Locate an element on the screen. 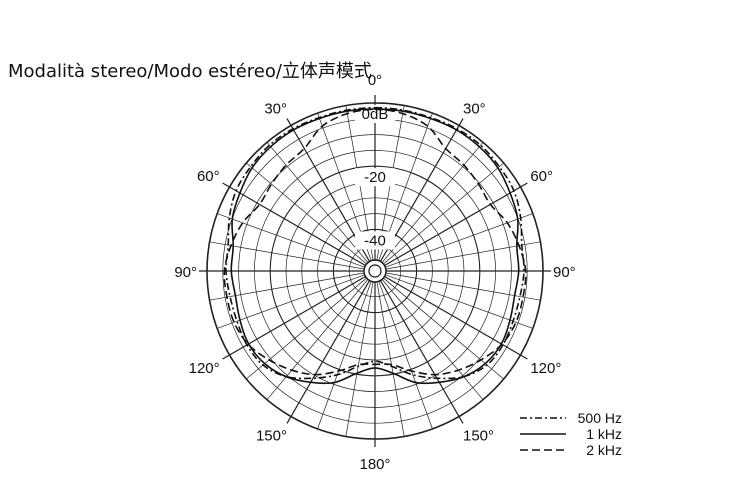  legend-label: 2 kHz is located at coordinates (604, 450).